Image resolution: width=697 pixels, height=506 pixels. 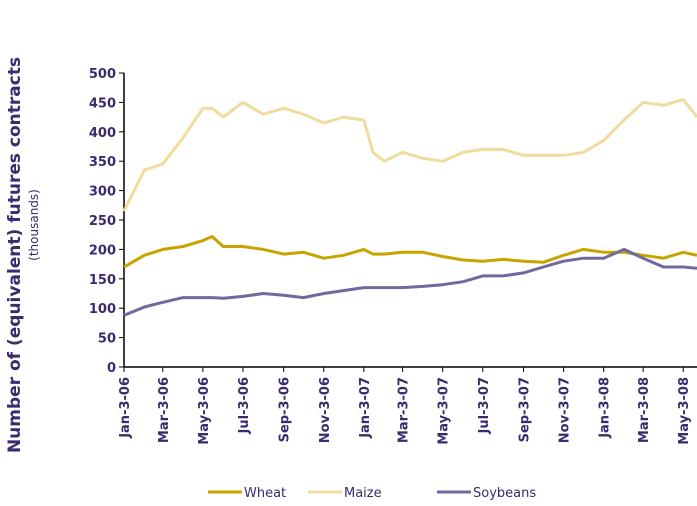 I want to click on y-tick-label: 300, so click(x=102, y=192).